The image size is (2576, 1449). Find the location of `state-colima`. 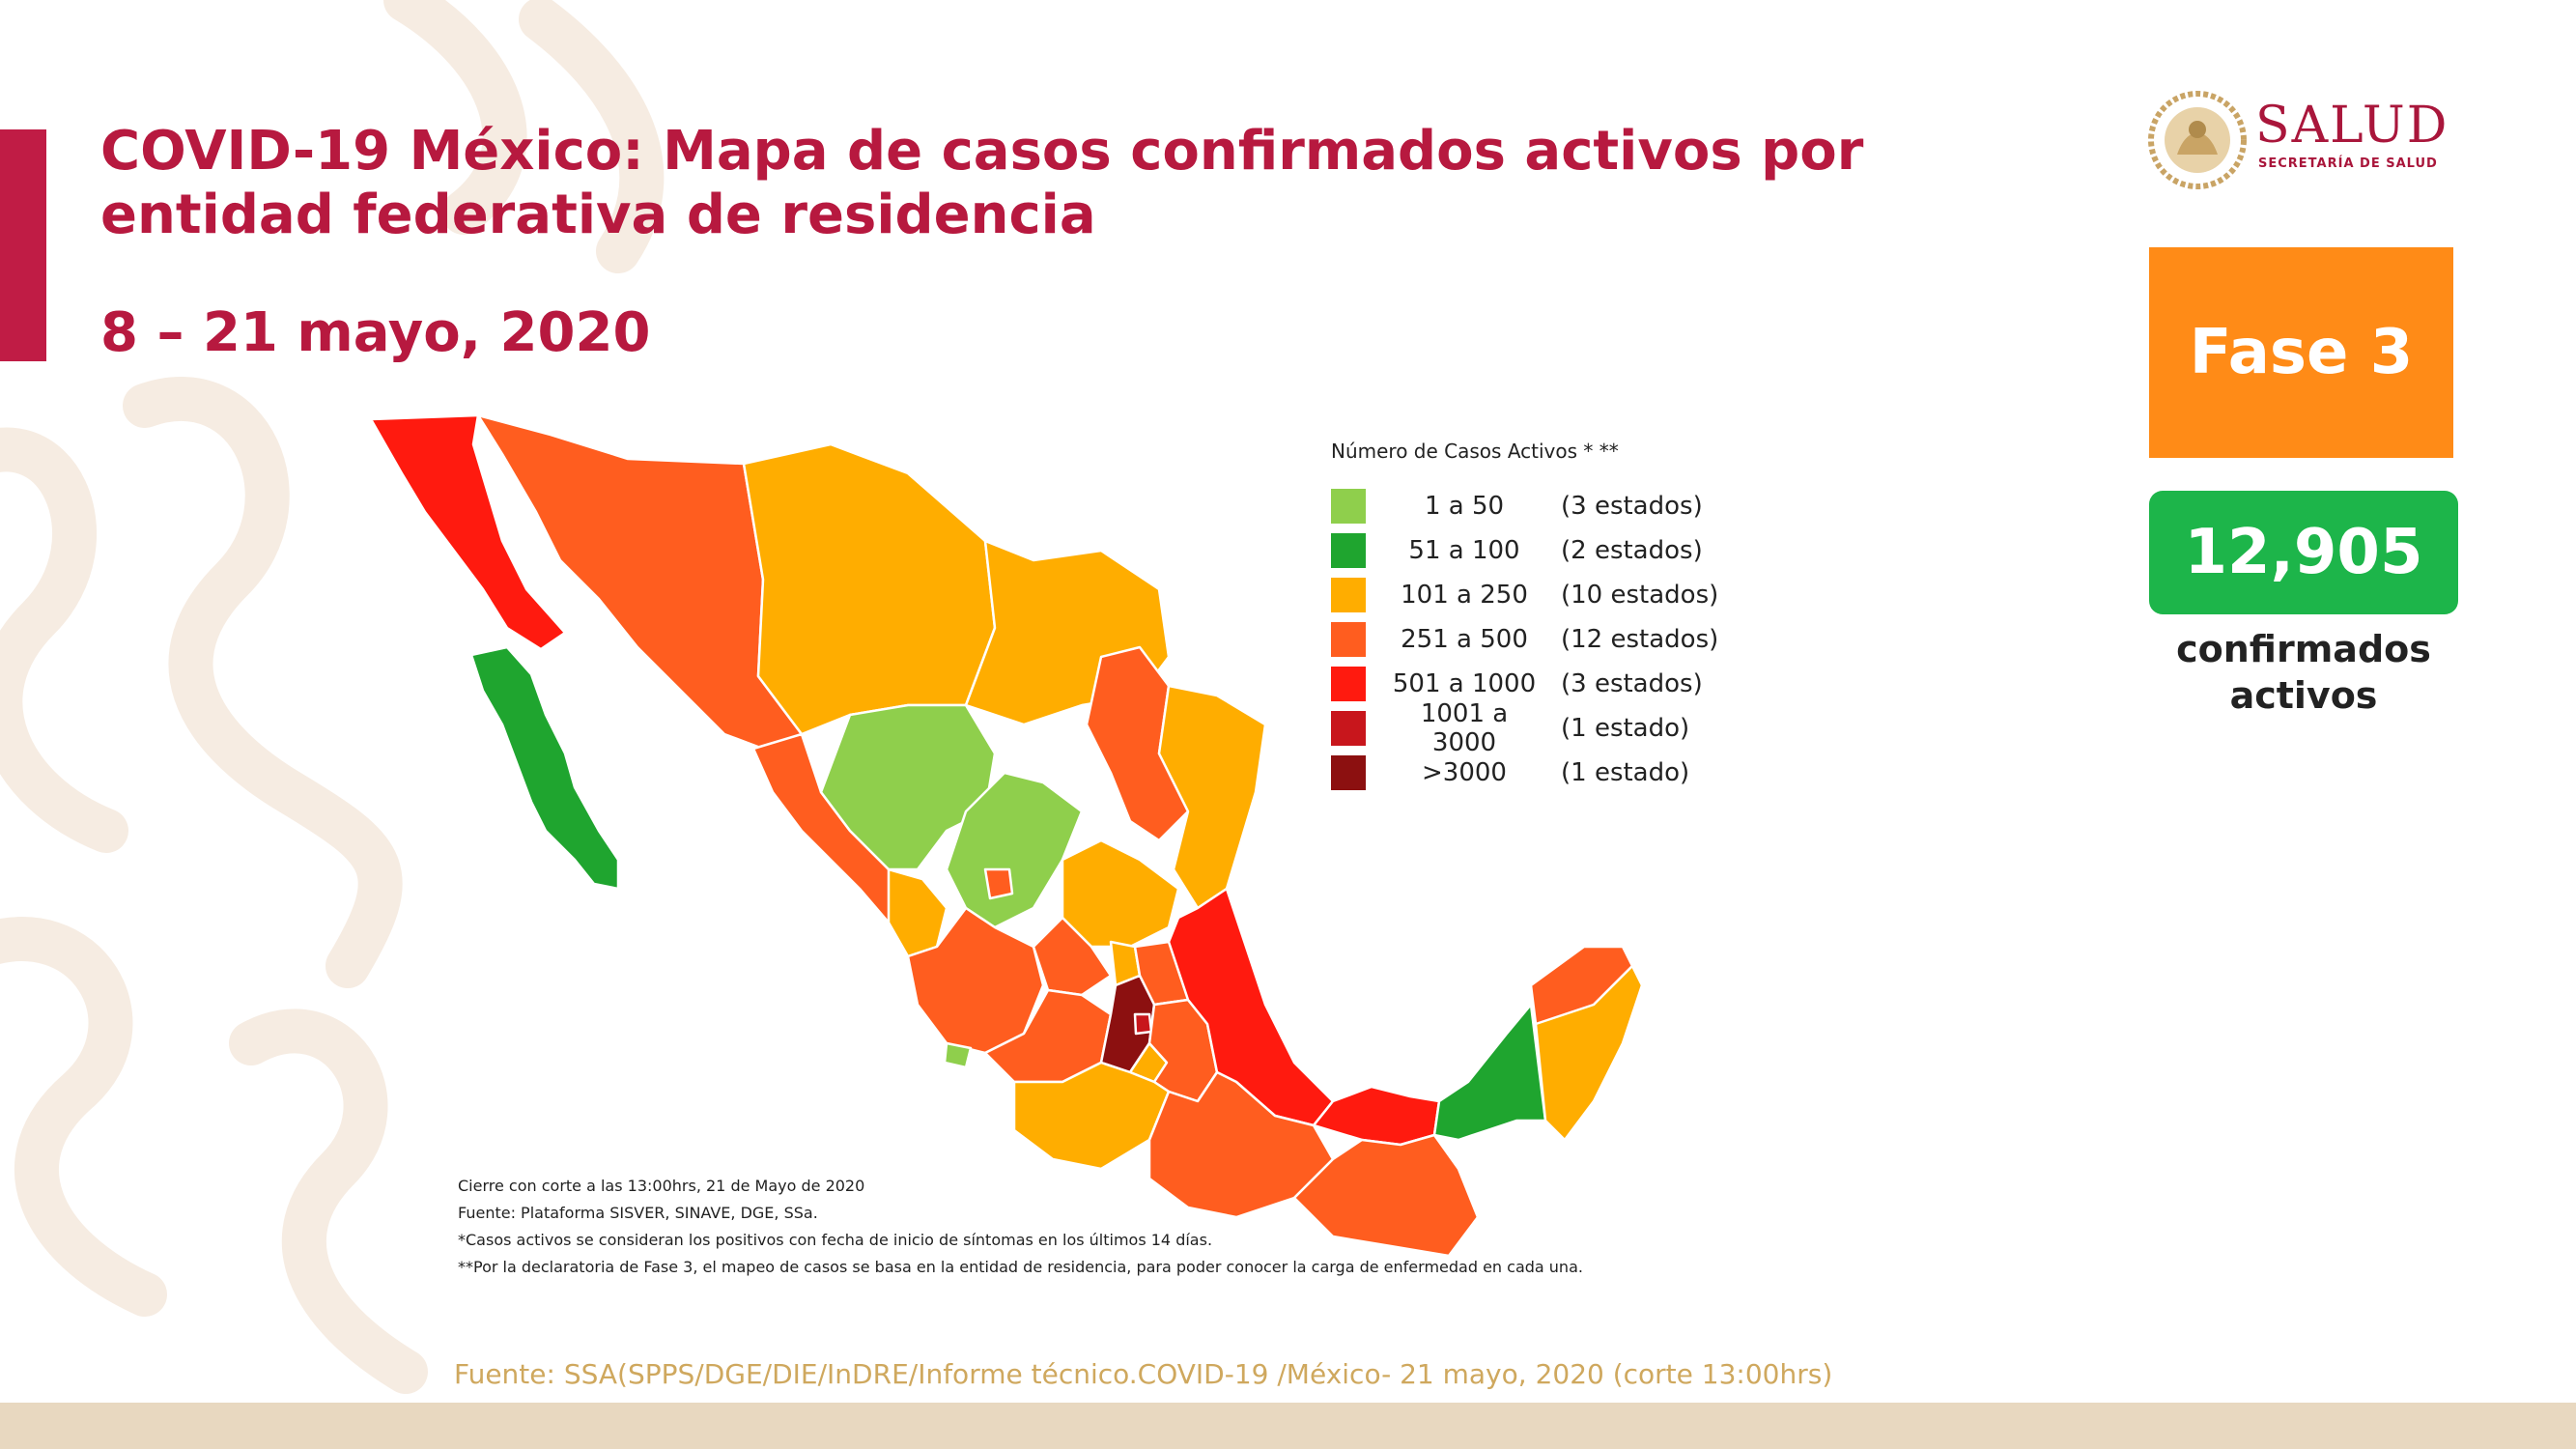

state-colima is located at coordinates (958, 1055).